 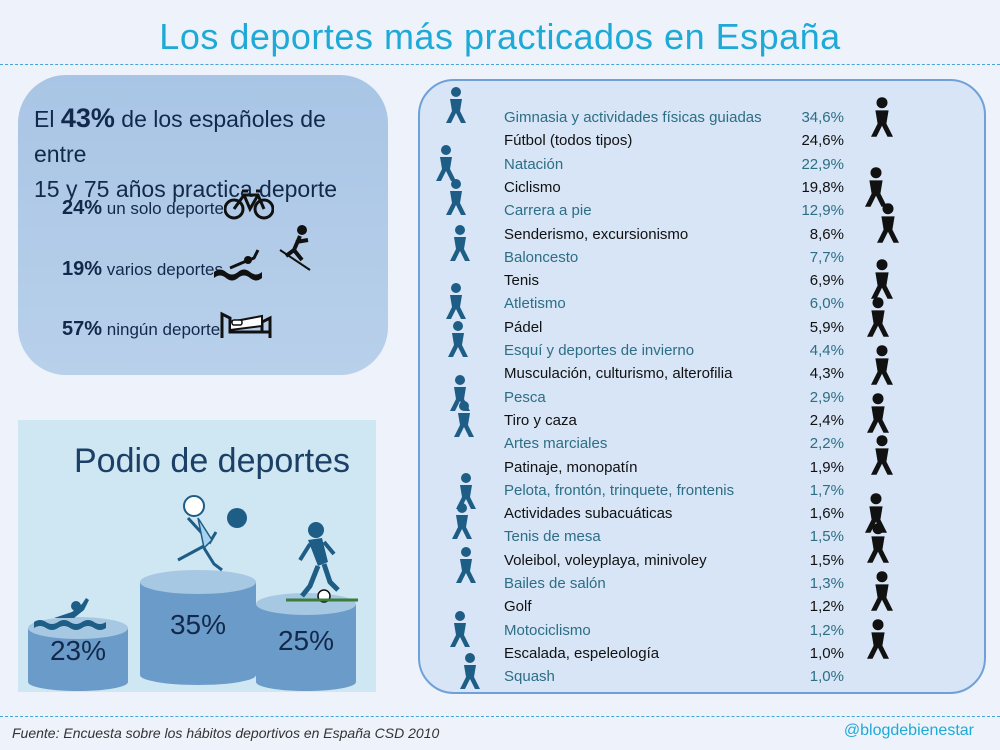 What do you see at coordinates (186, 253) in the screenshot?
I see `summary-row-multiple: 19% varios deportes` at bounding box center [186, 253].